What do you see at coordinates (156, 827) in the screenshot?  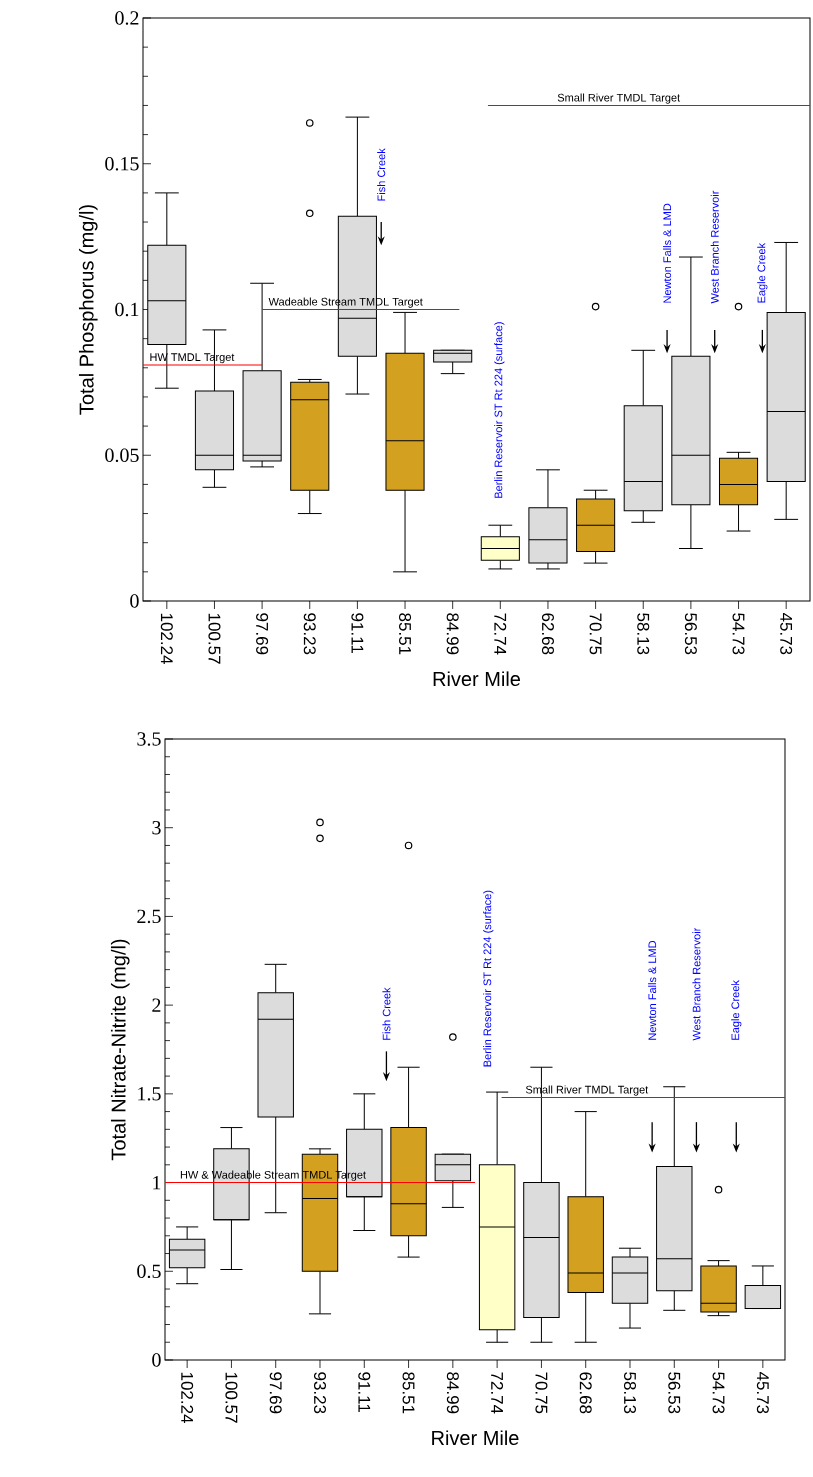 I see `y-tick-label: 3` at bounding box center [156, 827].